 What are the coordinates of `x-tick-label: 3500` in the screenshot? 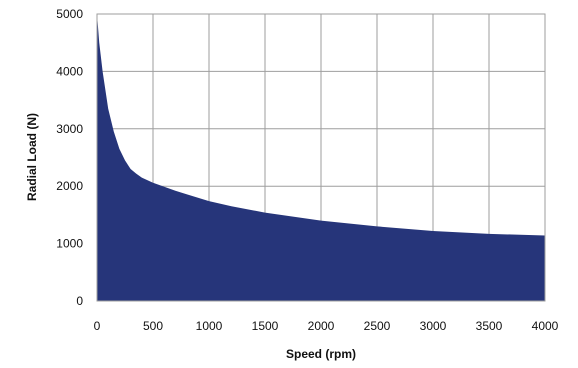 It's located at (489, 326).